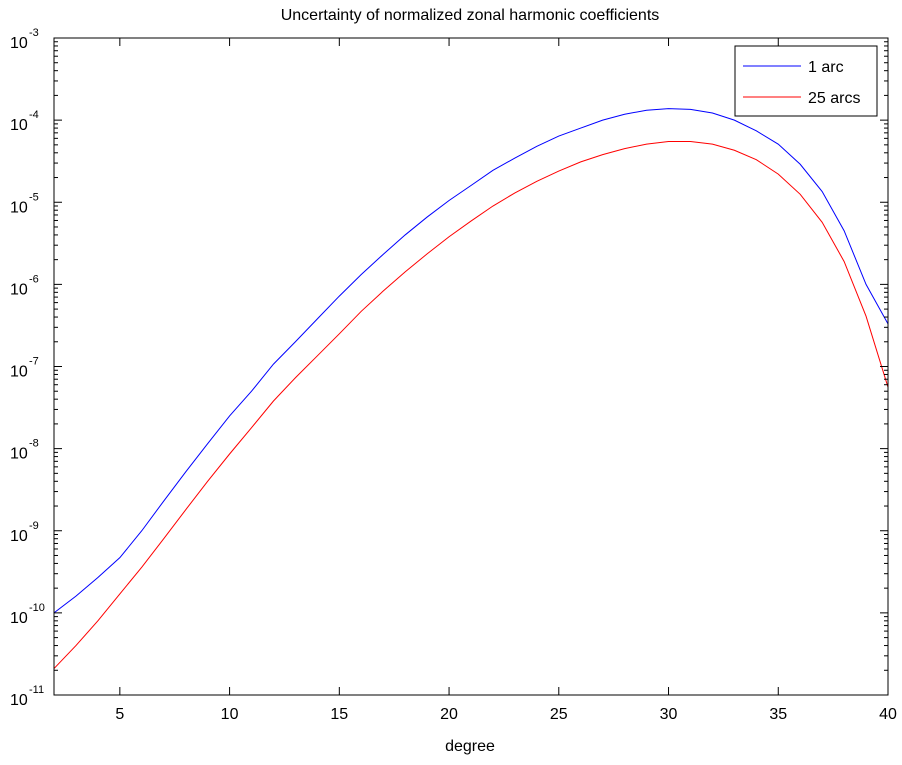 The image size is (902, 765). Describe the element at coordinates (834, 98) in the screenshot. I see `legend-label-2: 25 arcs` at that location.